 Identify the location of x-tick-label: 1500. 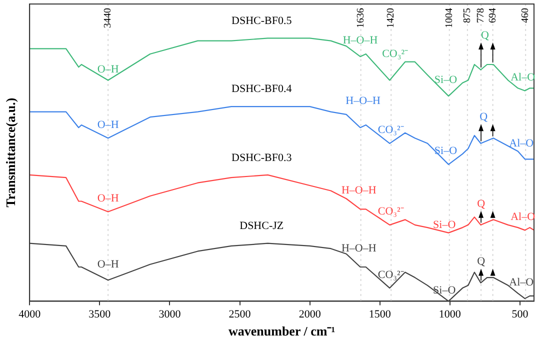
(380, 314).